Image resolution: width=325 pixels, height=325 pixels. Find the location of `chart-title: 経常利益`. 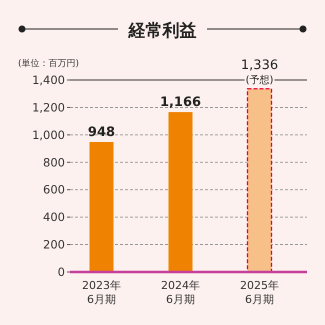

chart-title: 経常利益 is located at coordinates (162, 31).